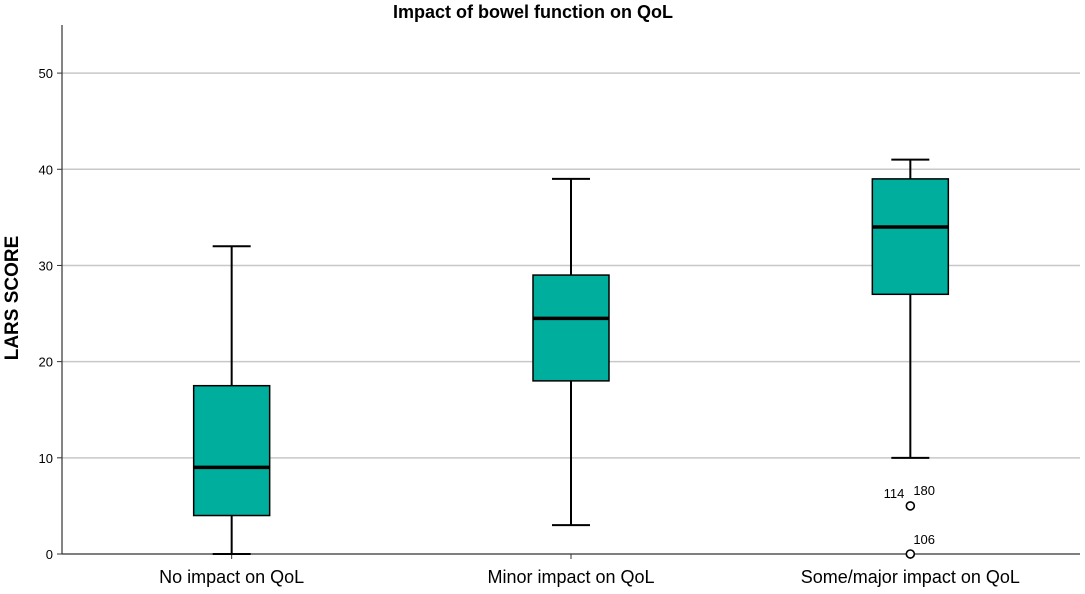 The image size is (1085, 594). Describe the element at coordinates (910, 577) in the screenshot. I see `x-tick-label-2: Some/major impact on QoL` at that location.